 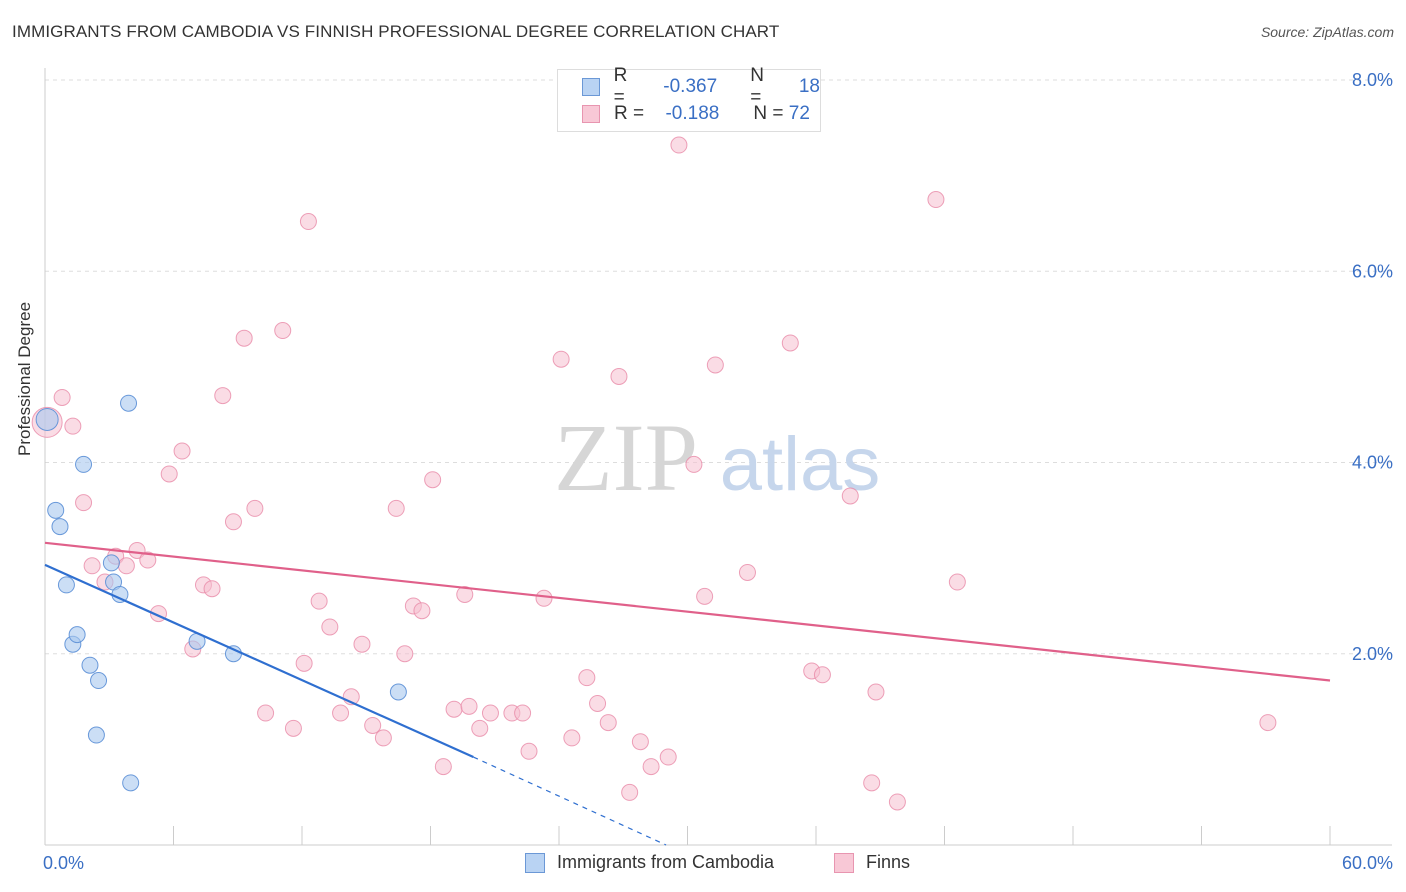 I want to click on y-axis-label: Professional Degree, so click(x=25, y=379).